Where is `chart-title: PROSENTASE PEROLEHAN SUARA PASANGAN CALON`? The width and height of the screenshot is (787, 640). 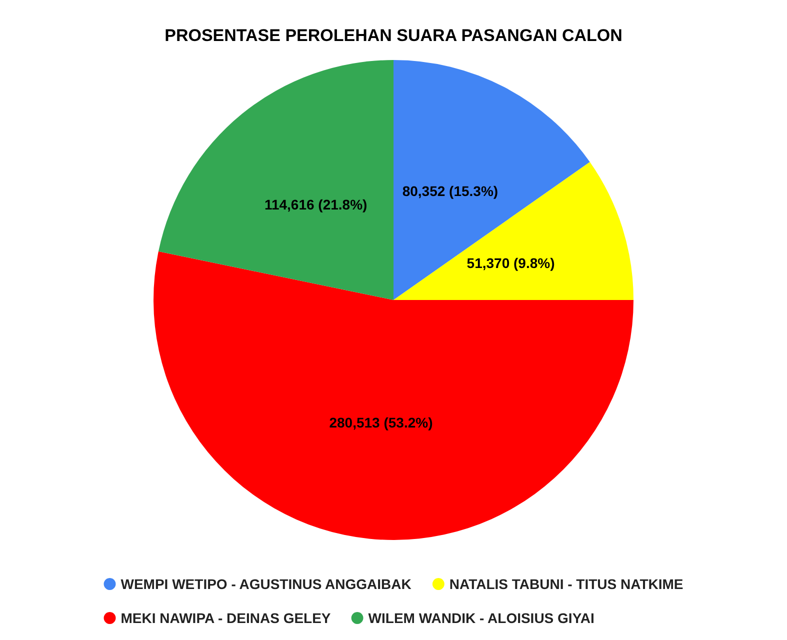 chart-title: PROSENTASE PEROLEHAN SUARA PASANGAN CALON is located at coordinates (393, 35).